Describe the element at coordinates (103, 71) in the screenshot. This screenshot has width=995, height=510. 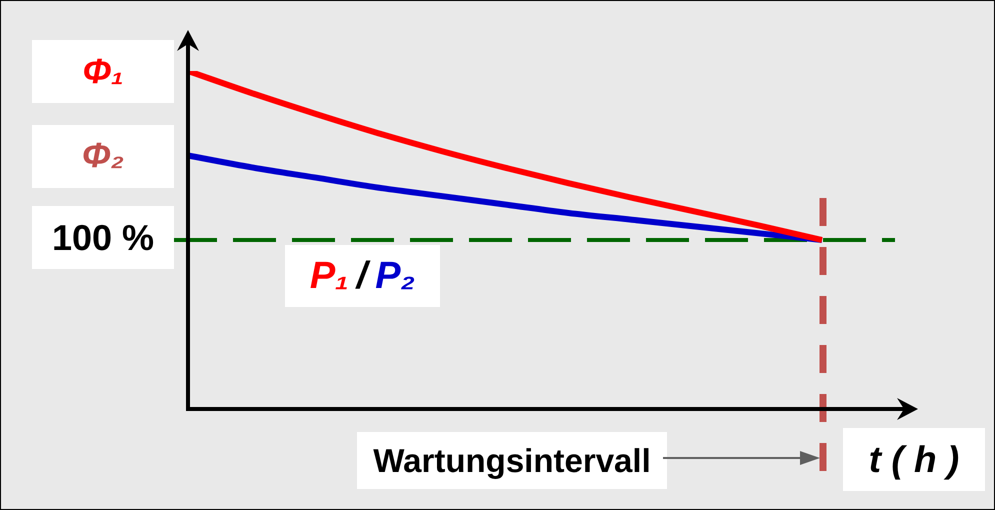
I see `text: Φ₁` at that location.